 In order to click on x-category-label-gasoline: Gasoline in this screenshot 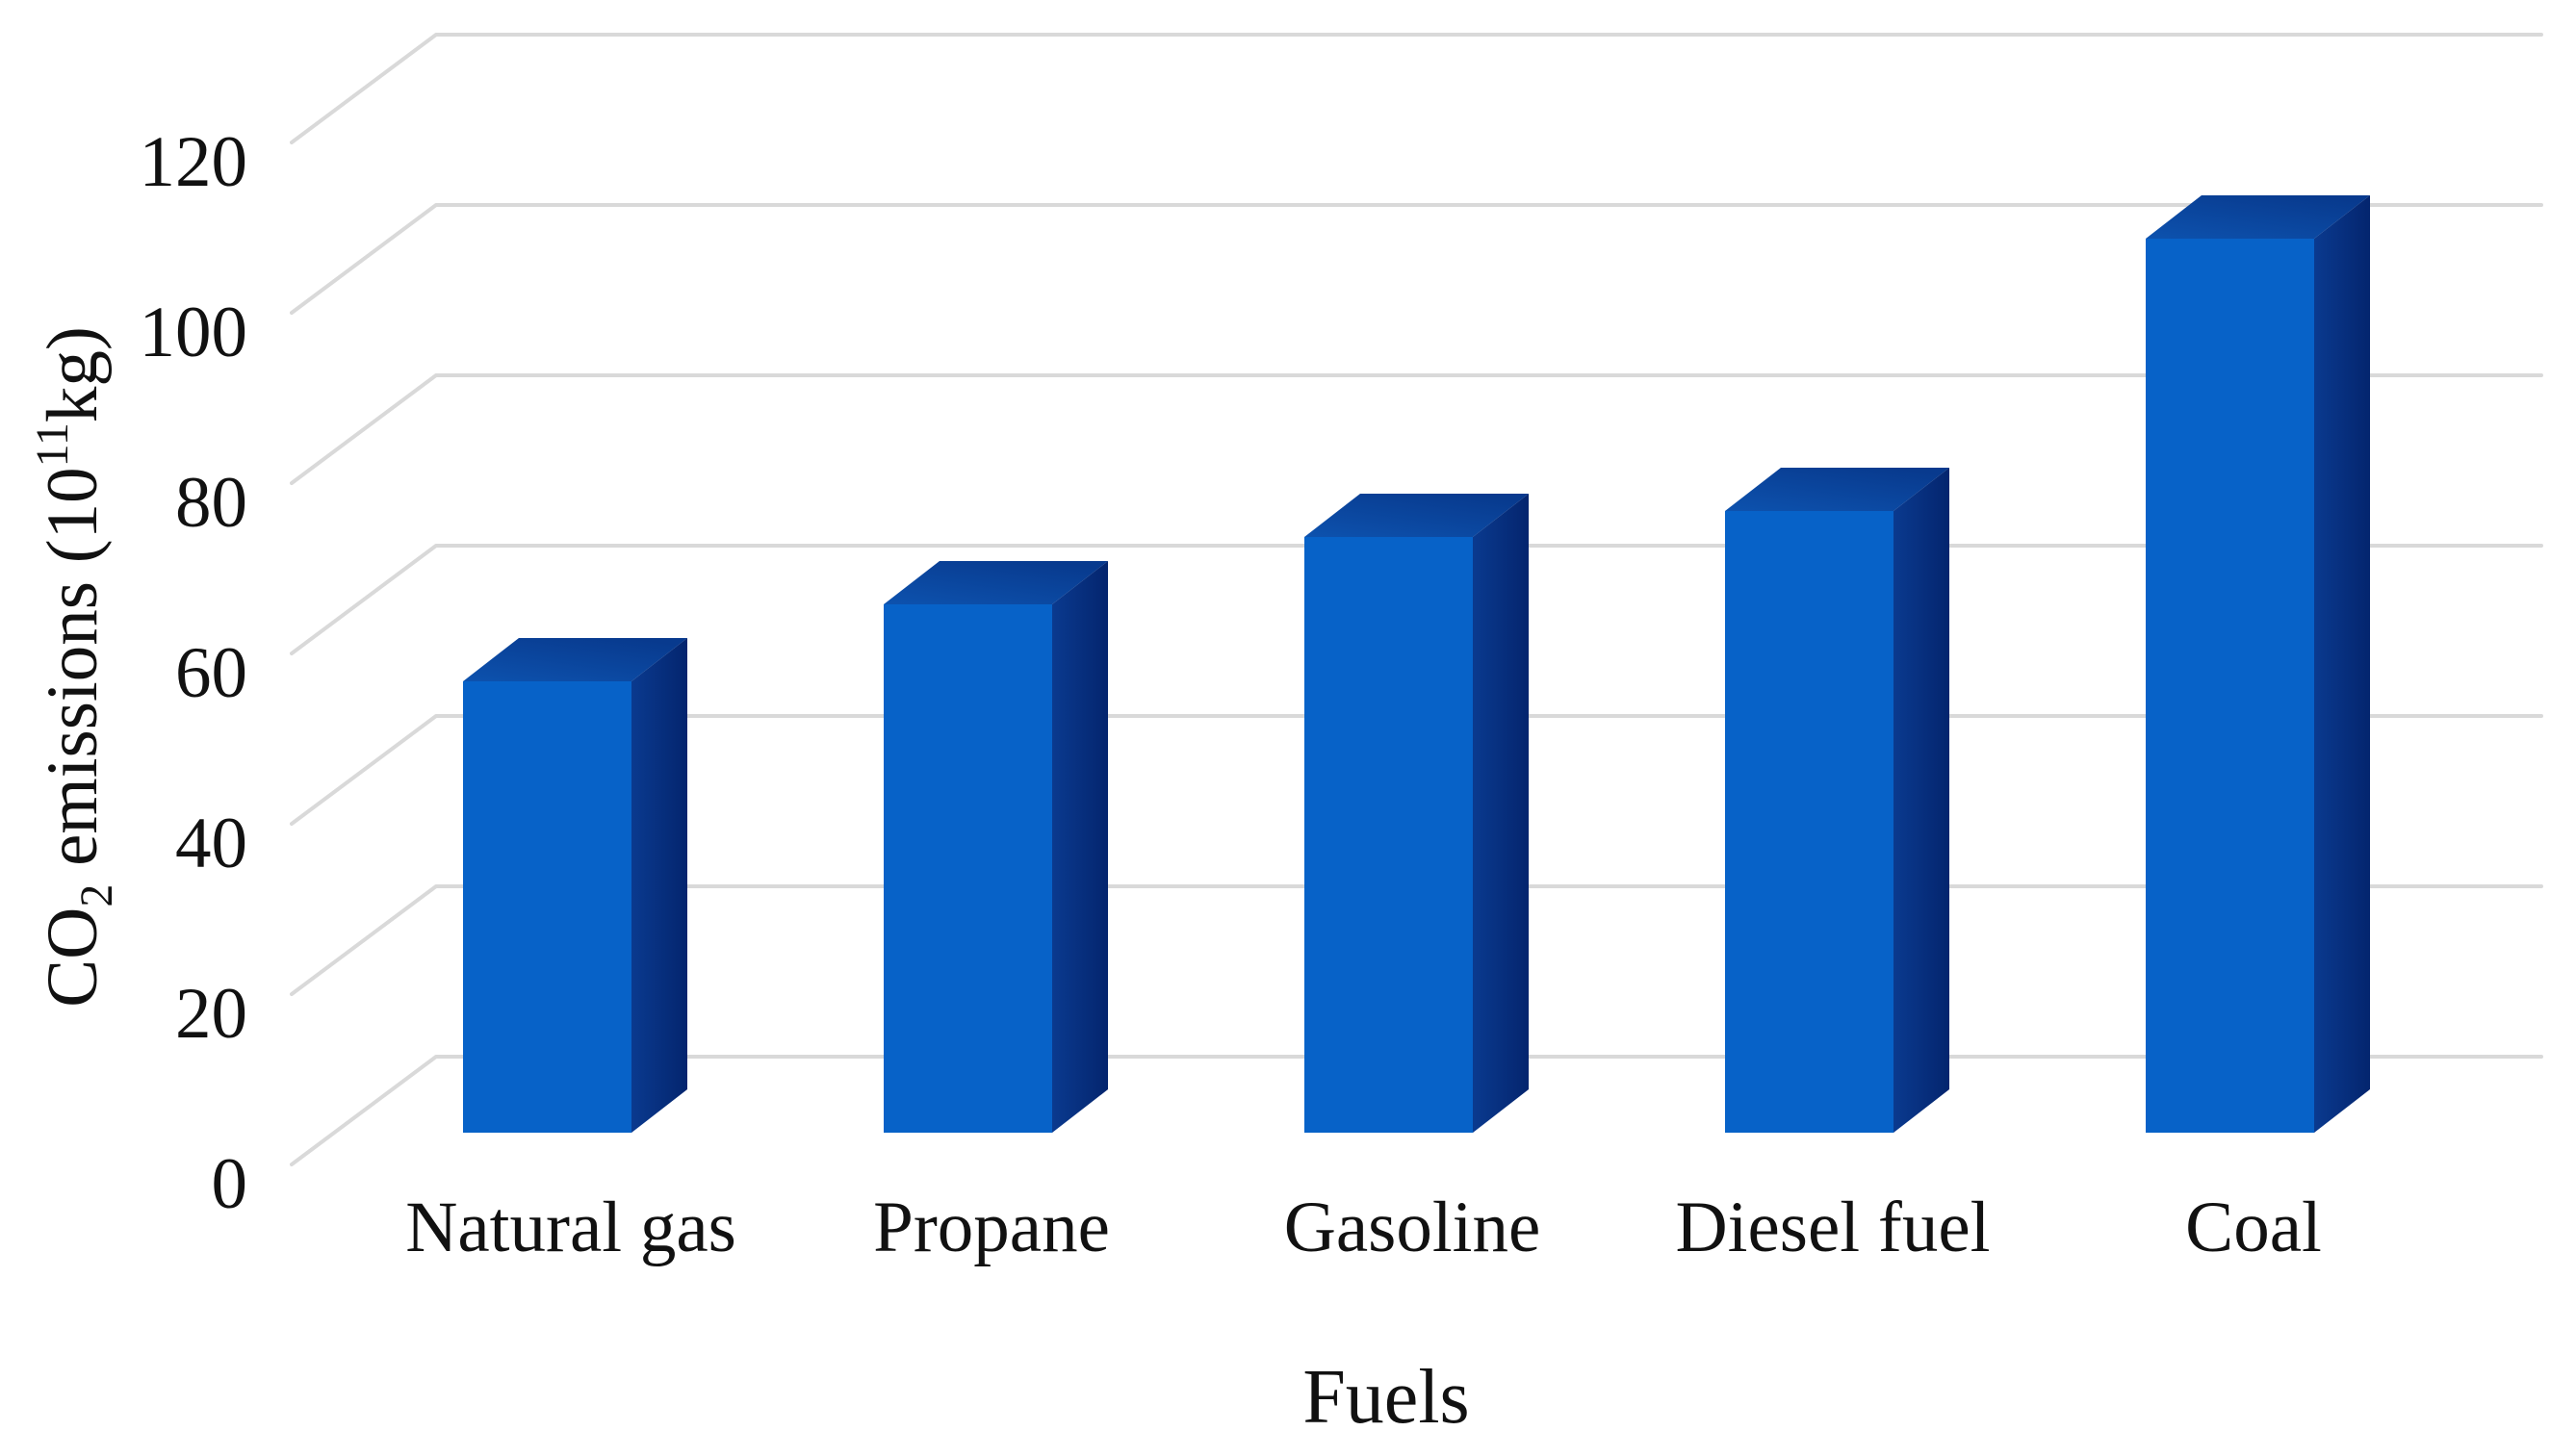, I will do `click(1413, 1227)`.